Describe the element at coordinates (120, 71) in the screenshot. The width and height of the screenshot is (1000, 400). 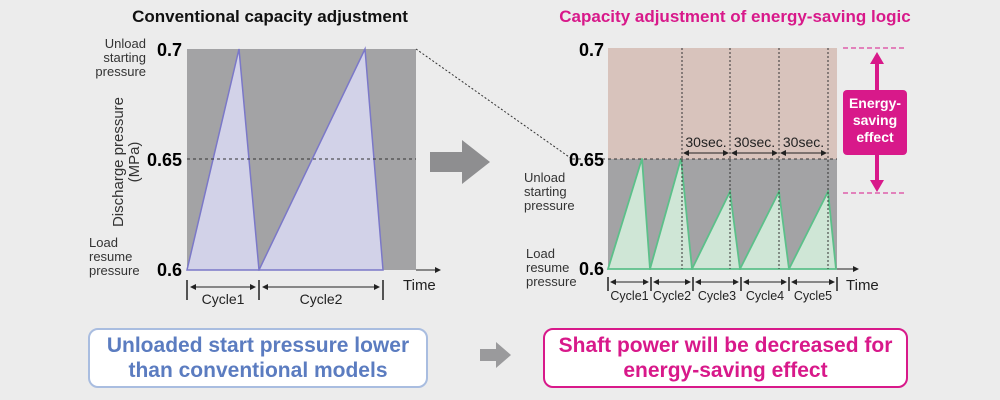
I see `left-unload-label: pressure` at that location.